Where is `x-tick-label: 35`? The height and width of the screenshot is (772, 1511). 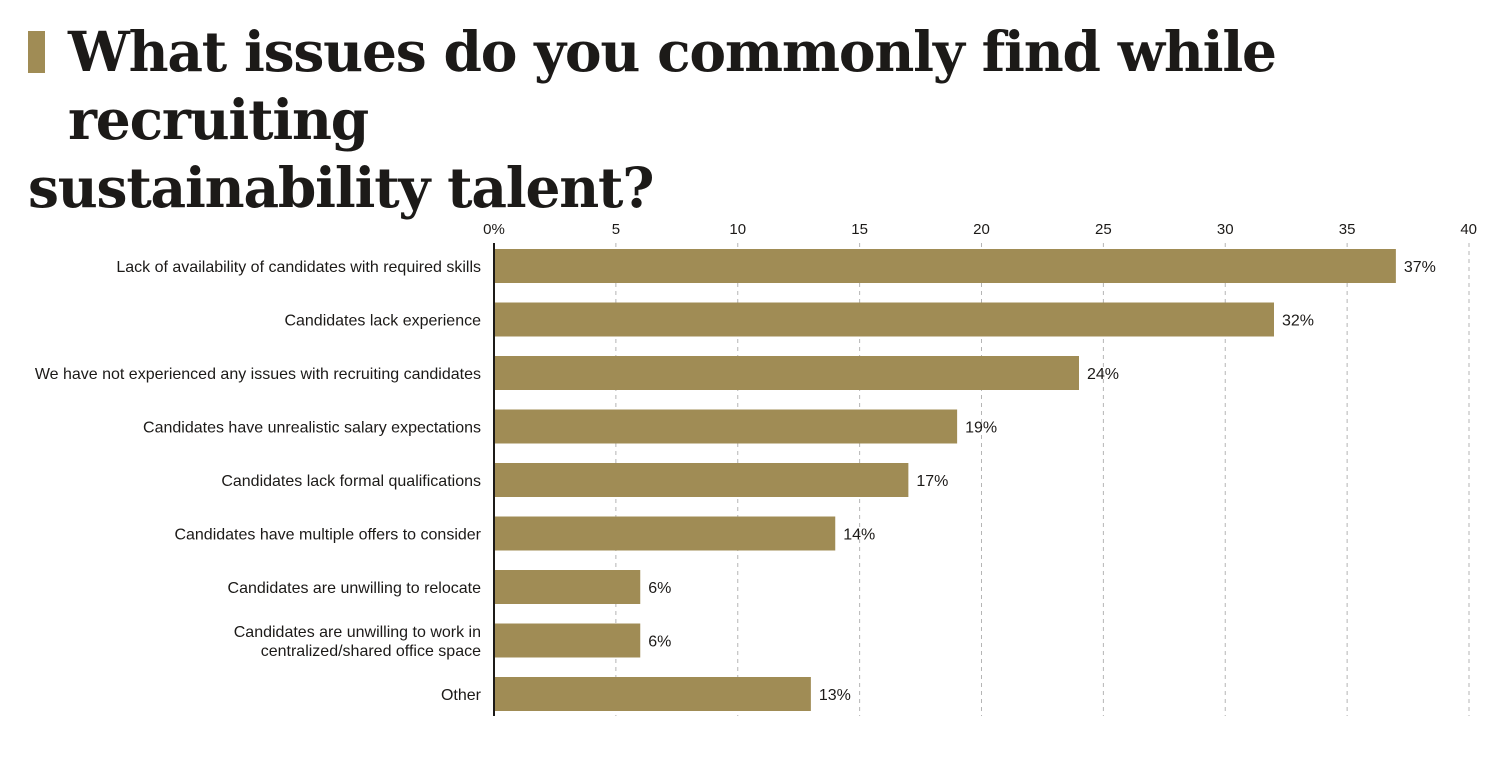 x-tick-label: 35 is located at coordinates (1347, 229).